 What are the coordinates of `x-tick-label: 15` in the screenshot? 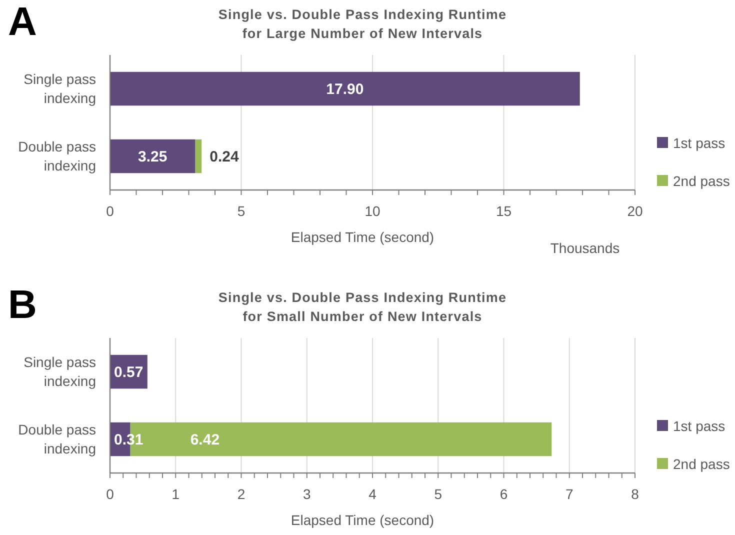 It's located at (504, 211).